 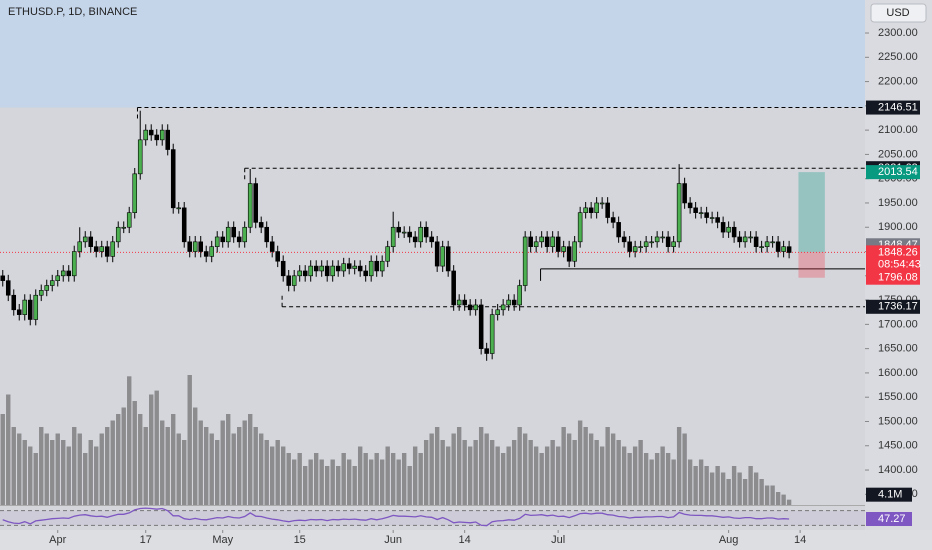 I want to click on y-tick-label: 2050.00, so click(x=898, y=154).